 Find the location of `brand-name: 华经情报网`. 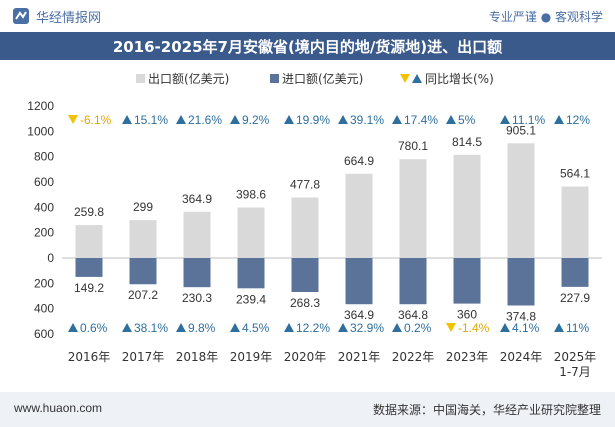

brand-name: 华经情报网 is located at coordinates (69, 18).